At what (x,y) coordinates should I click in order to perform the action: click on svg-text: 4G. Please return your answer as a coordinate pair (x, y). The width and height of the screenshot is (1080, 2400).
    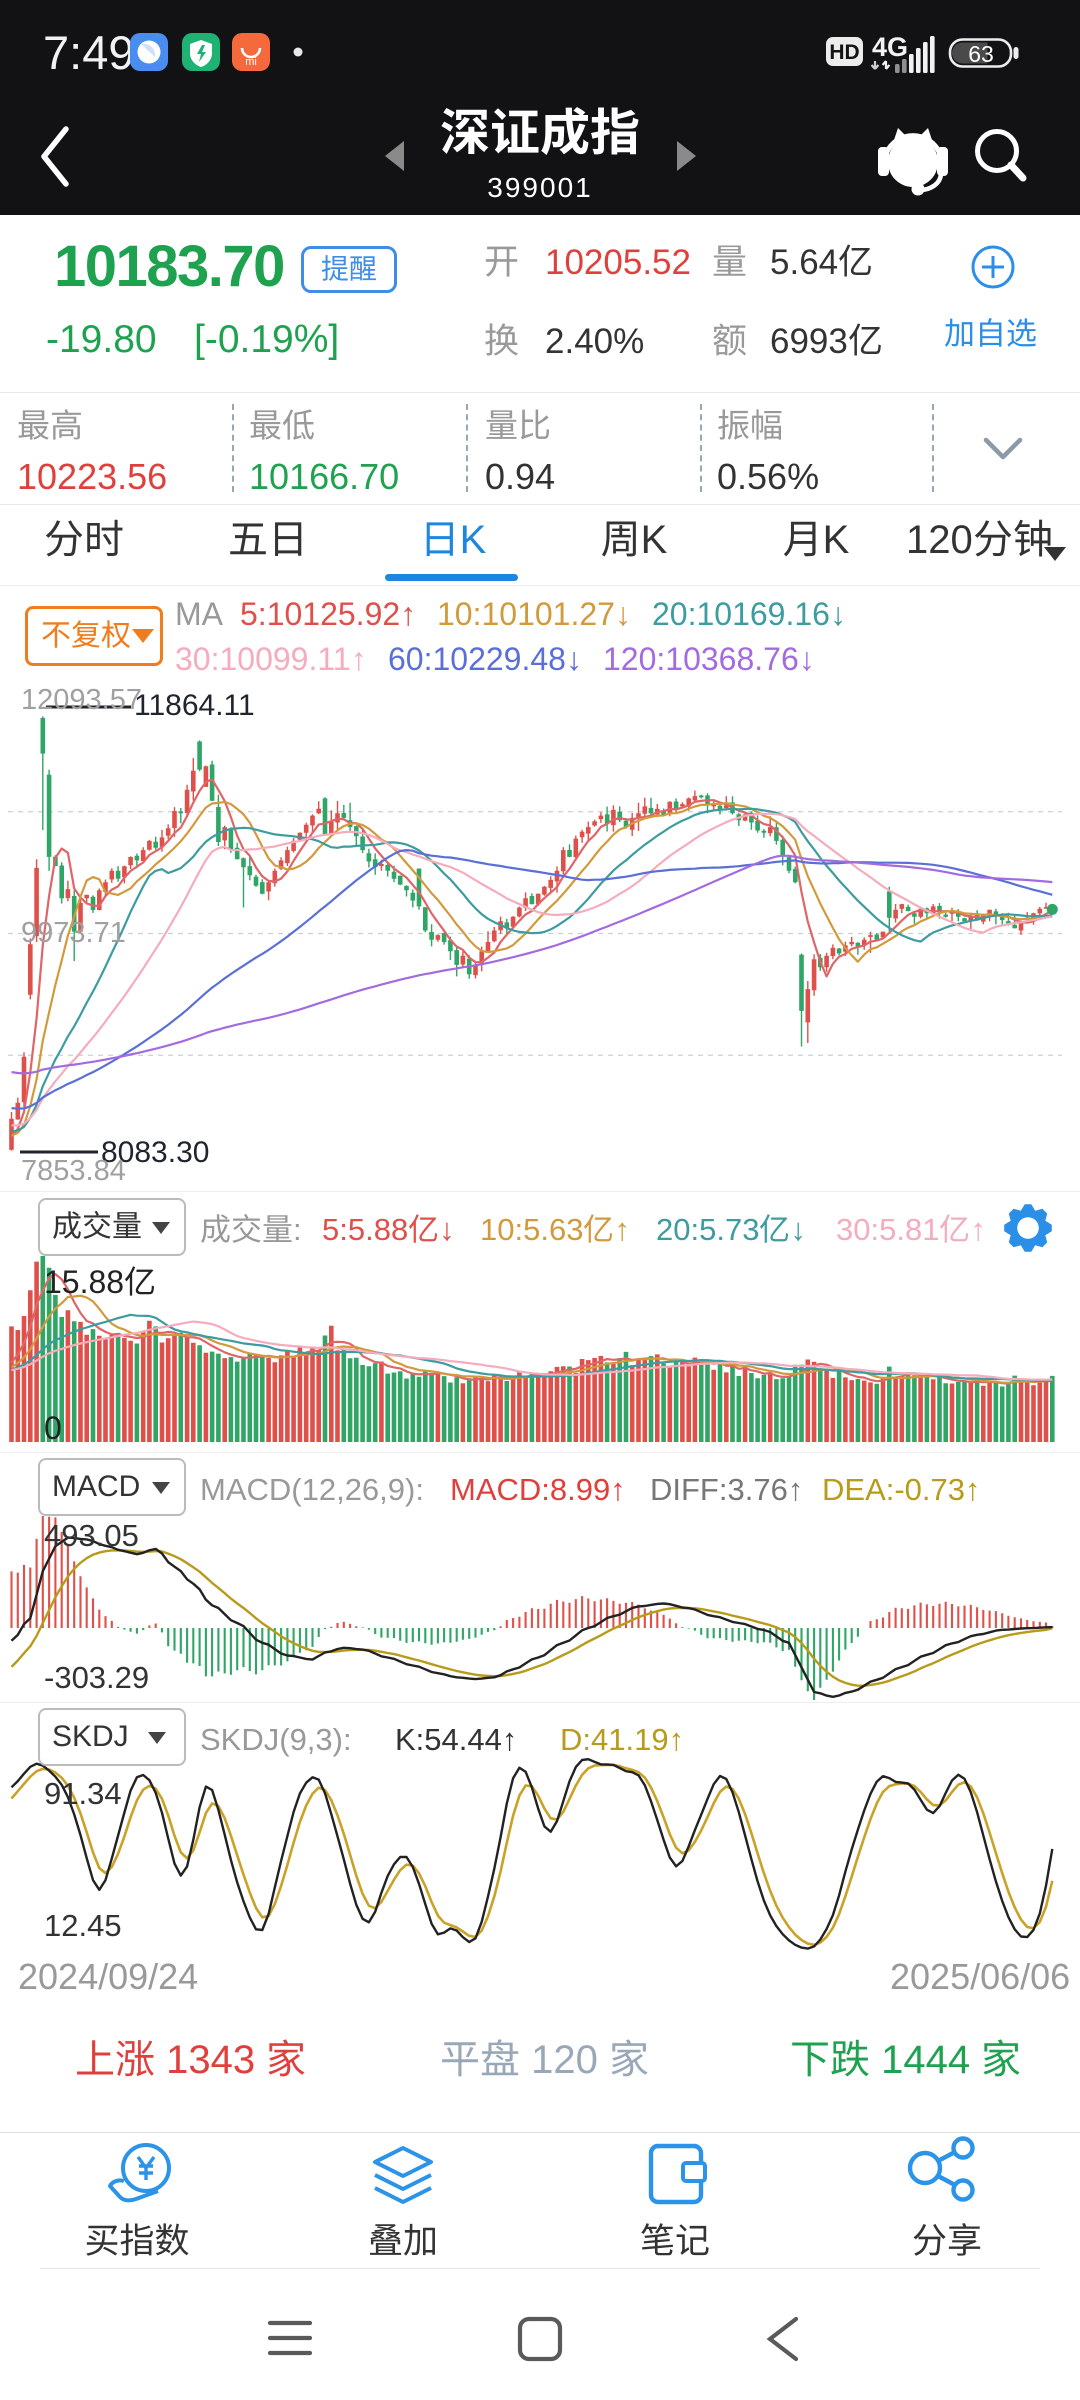
    Looking at the image, I should click on (890, 47).